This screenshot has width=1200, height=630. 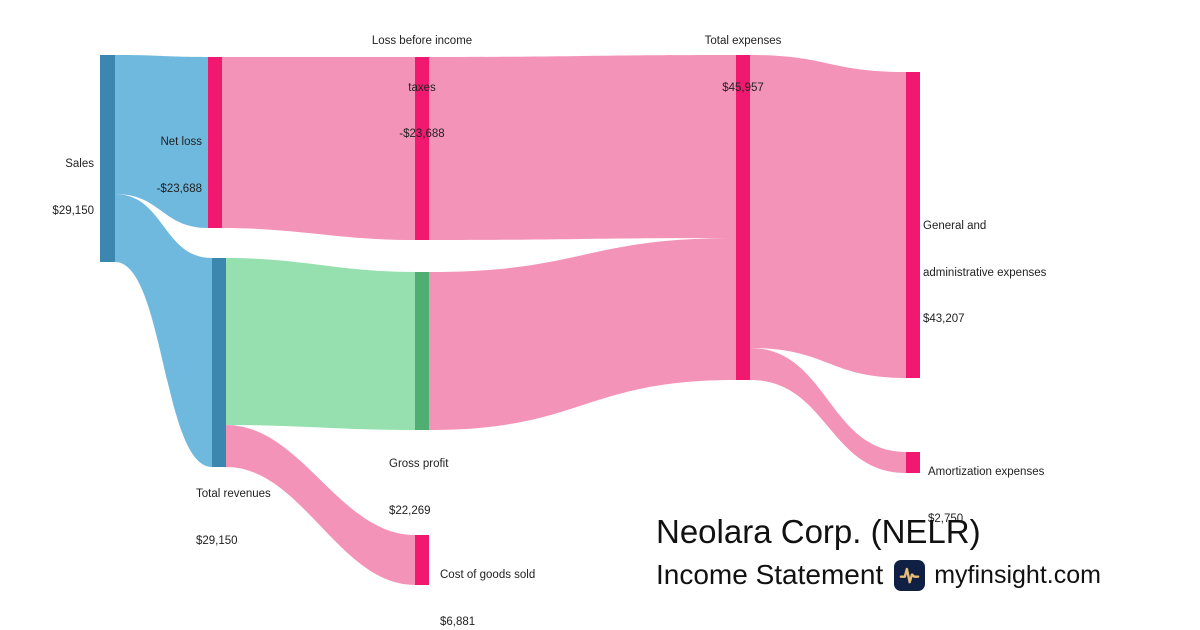 What do you see at coordinates (582, 147) in the screenshot?
I see `link-loss-before-taxes-to-total-expenses` at bounding box center [582, 147].